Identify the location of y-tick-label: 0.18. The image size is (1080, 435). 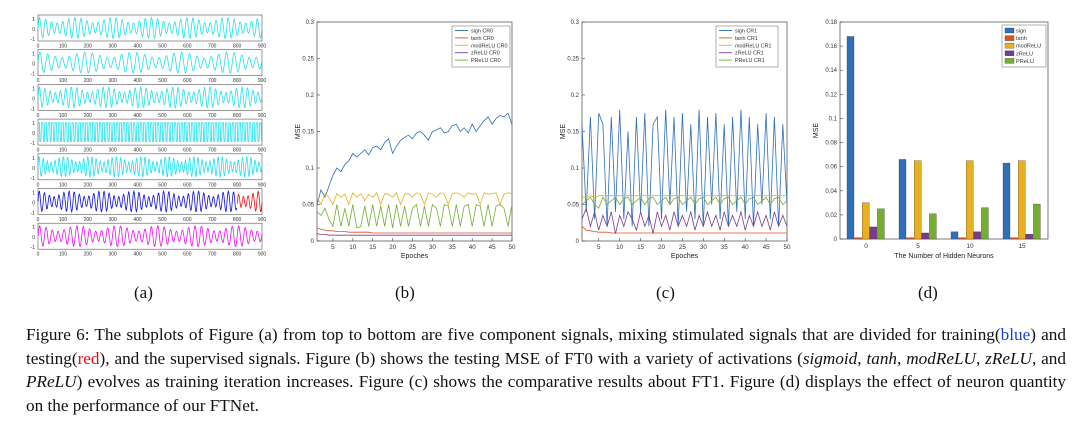
(831, 23).